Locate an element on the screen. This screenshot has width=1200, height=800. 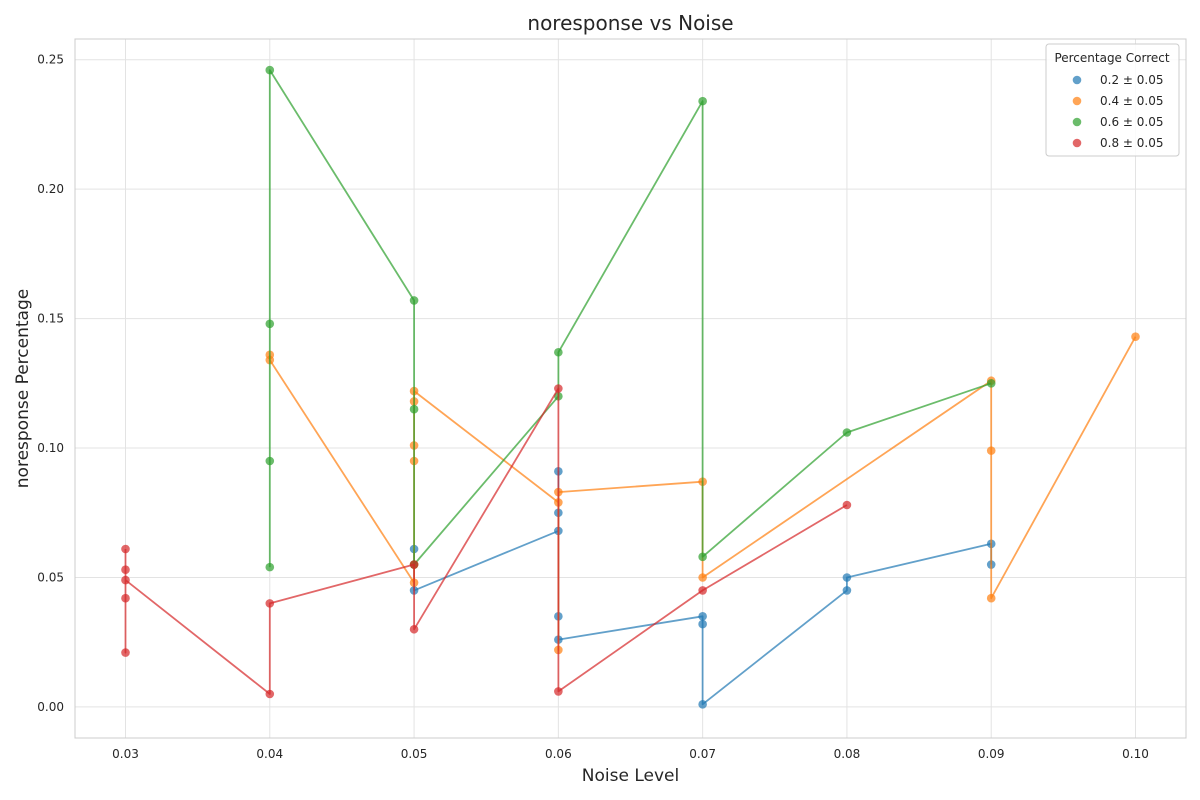
x-tick-label: 0.06 is located at coordinates (558, 754).